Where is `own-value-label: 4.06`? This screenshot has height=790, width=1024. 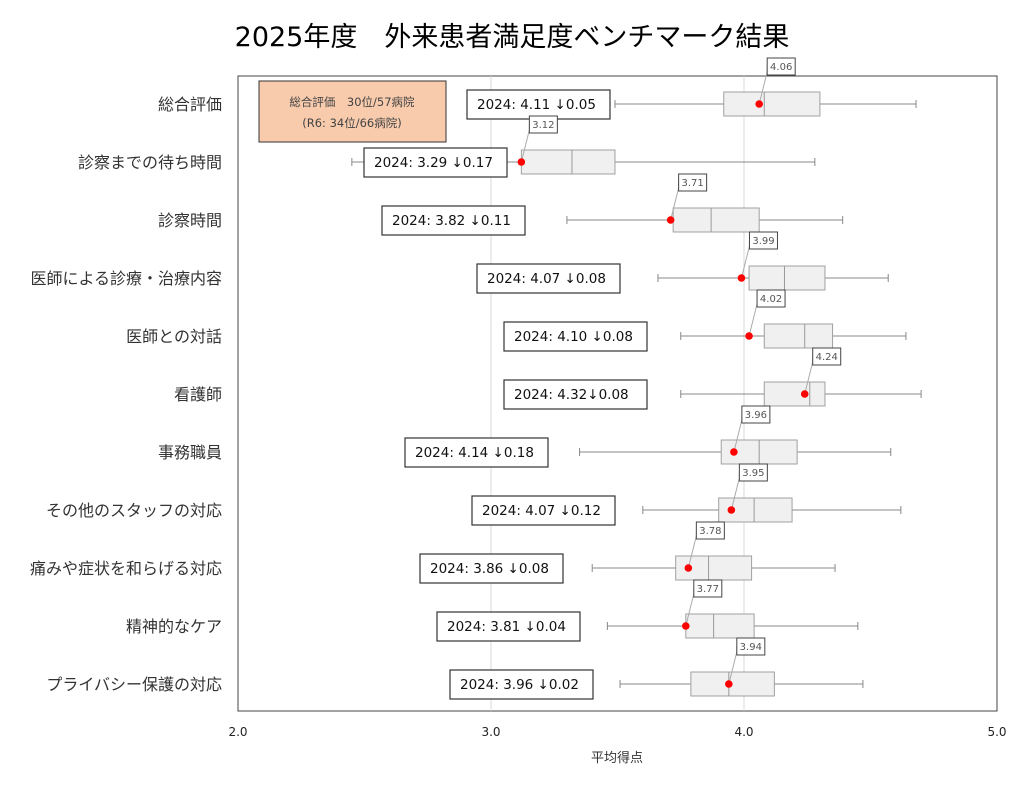
own-value-label: 4.06 is located at coordinates (781, 67).